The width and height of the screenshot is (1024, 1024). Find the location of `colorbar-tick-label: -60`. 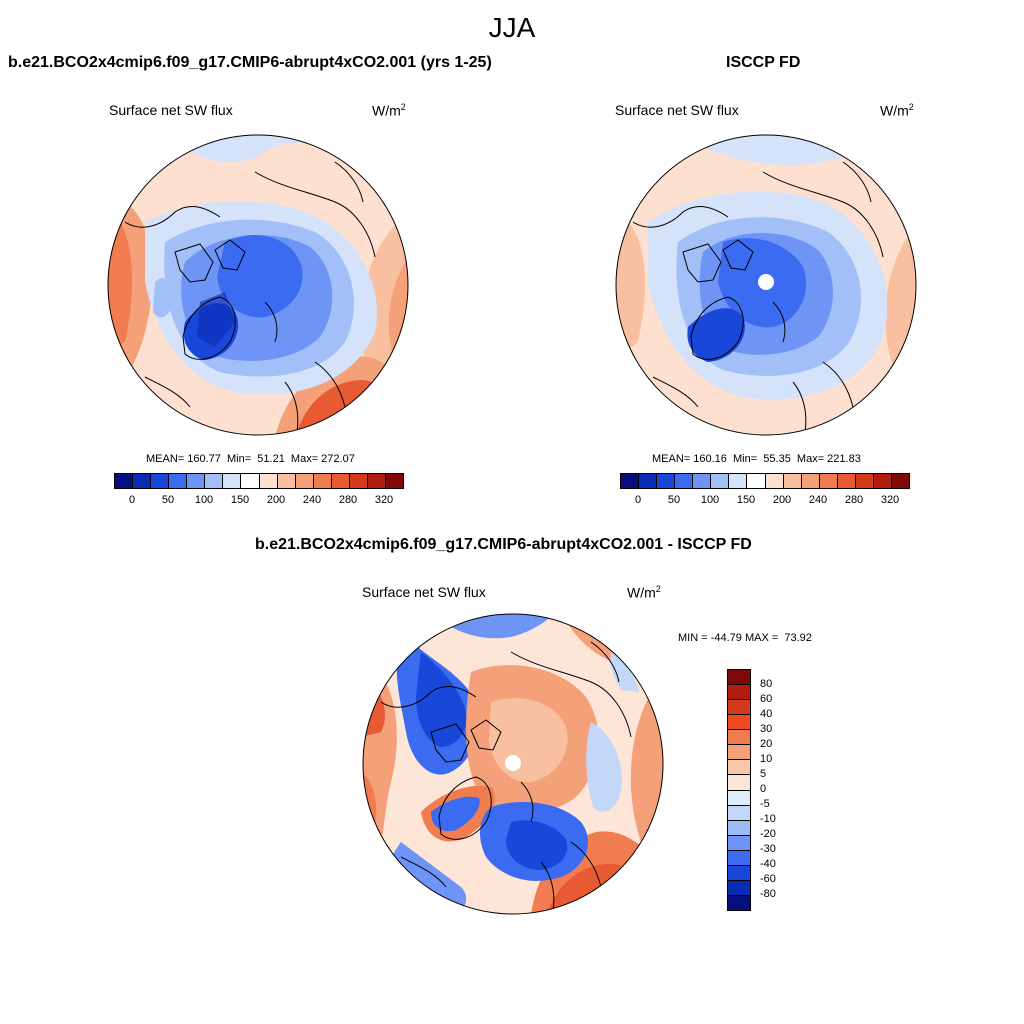

colorbar-tick-label: -60 is located at coordinates (768, 879).